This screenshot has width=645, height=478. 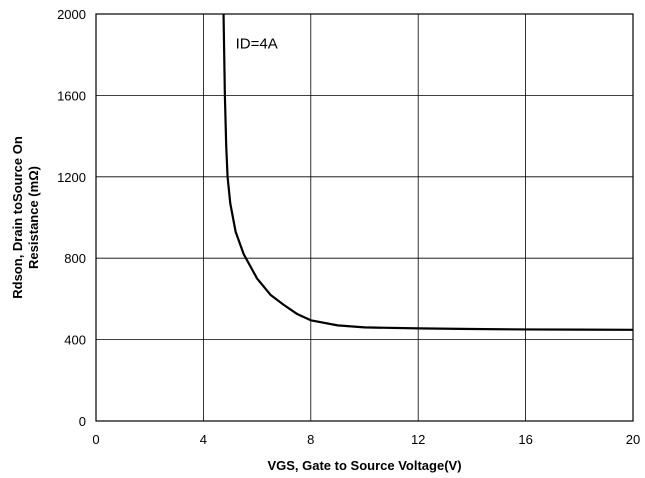 I want to click on x-axis-title: VGS, Gate to Source Voltage(V), so click(x=364, y=465).